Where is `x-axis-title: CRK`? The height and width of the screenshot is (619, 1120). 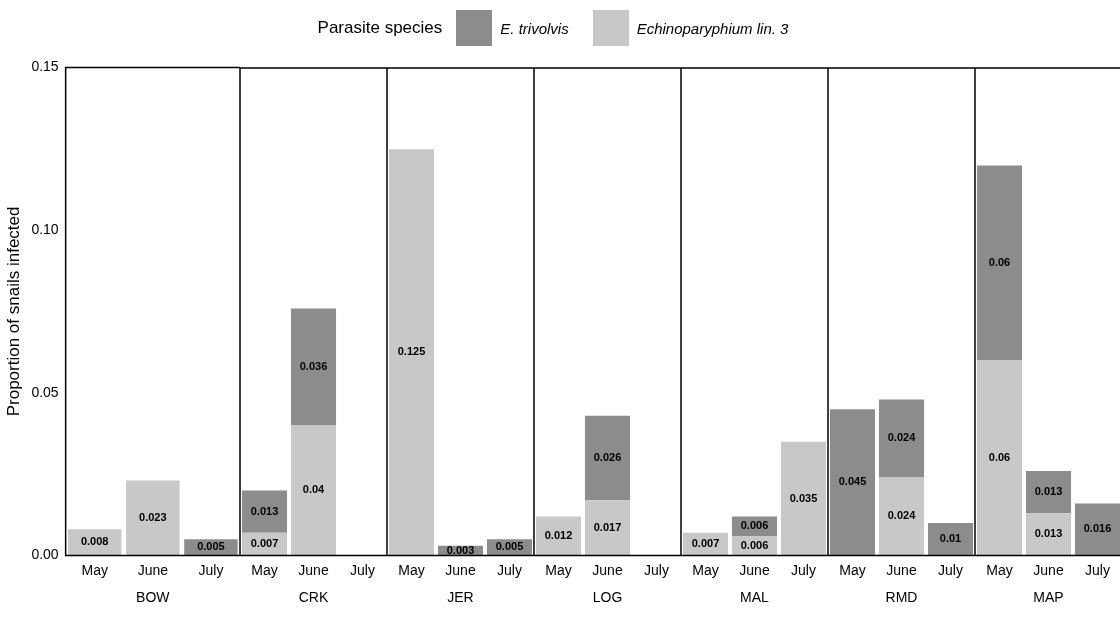
x-axis-title: CRK is located at coordinates (313, 597).